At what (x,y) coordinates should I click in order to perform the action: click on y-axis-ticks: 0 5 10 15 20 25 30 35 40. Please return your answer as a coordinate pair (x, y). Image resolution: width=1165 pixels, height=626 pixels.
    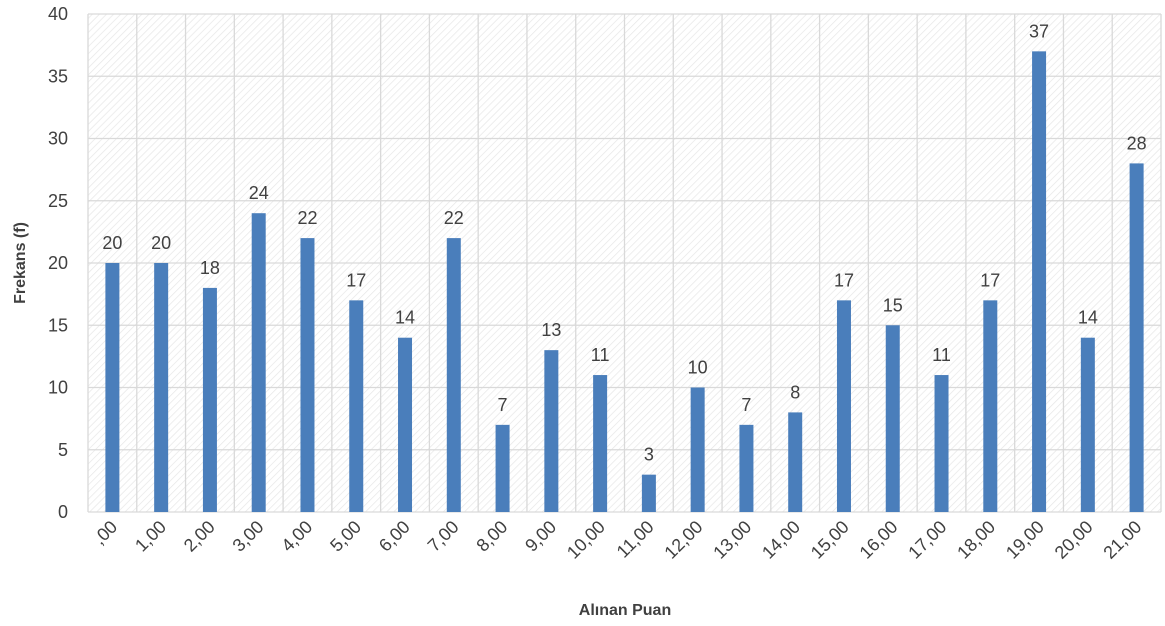
    Looking at the image, I should click on (58, 263).